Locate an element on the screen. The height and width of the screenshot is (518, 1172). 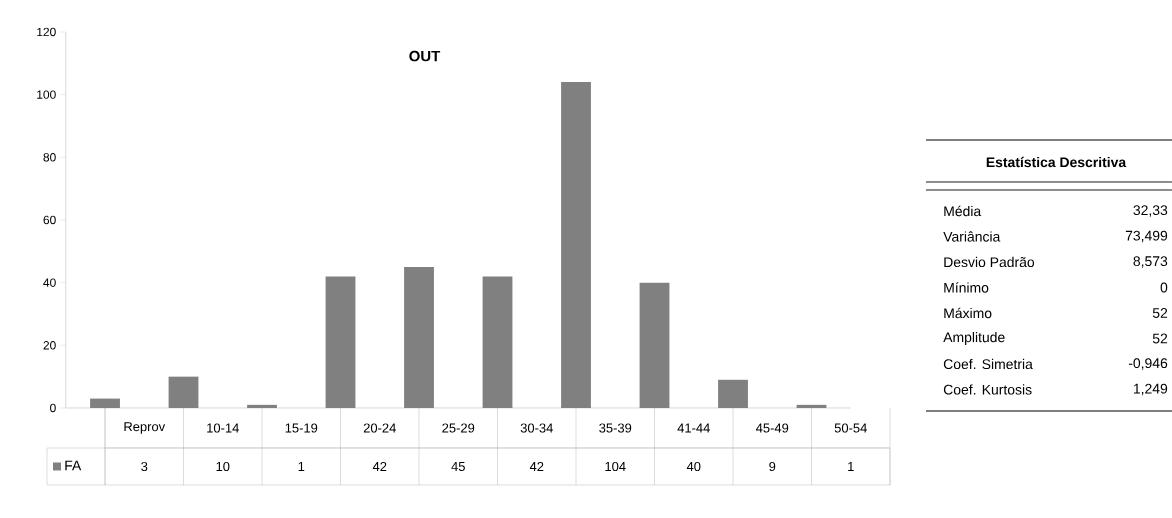
y-tick-label: 40 is located at coordinates (49, 282).